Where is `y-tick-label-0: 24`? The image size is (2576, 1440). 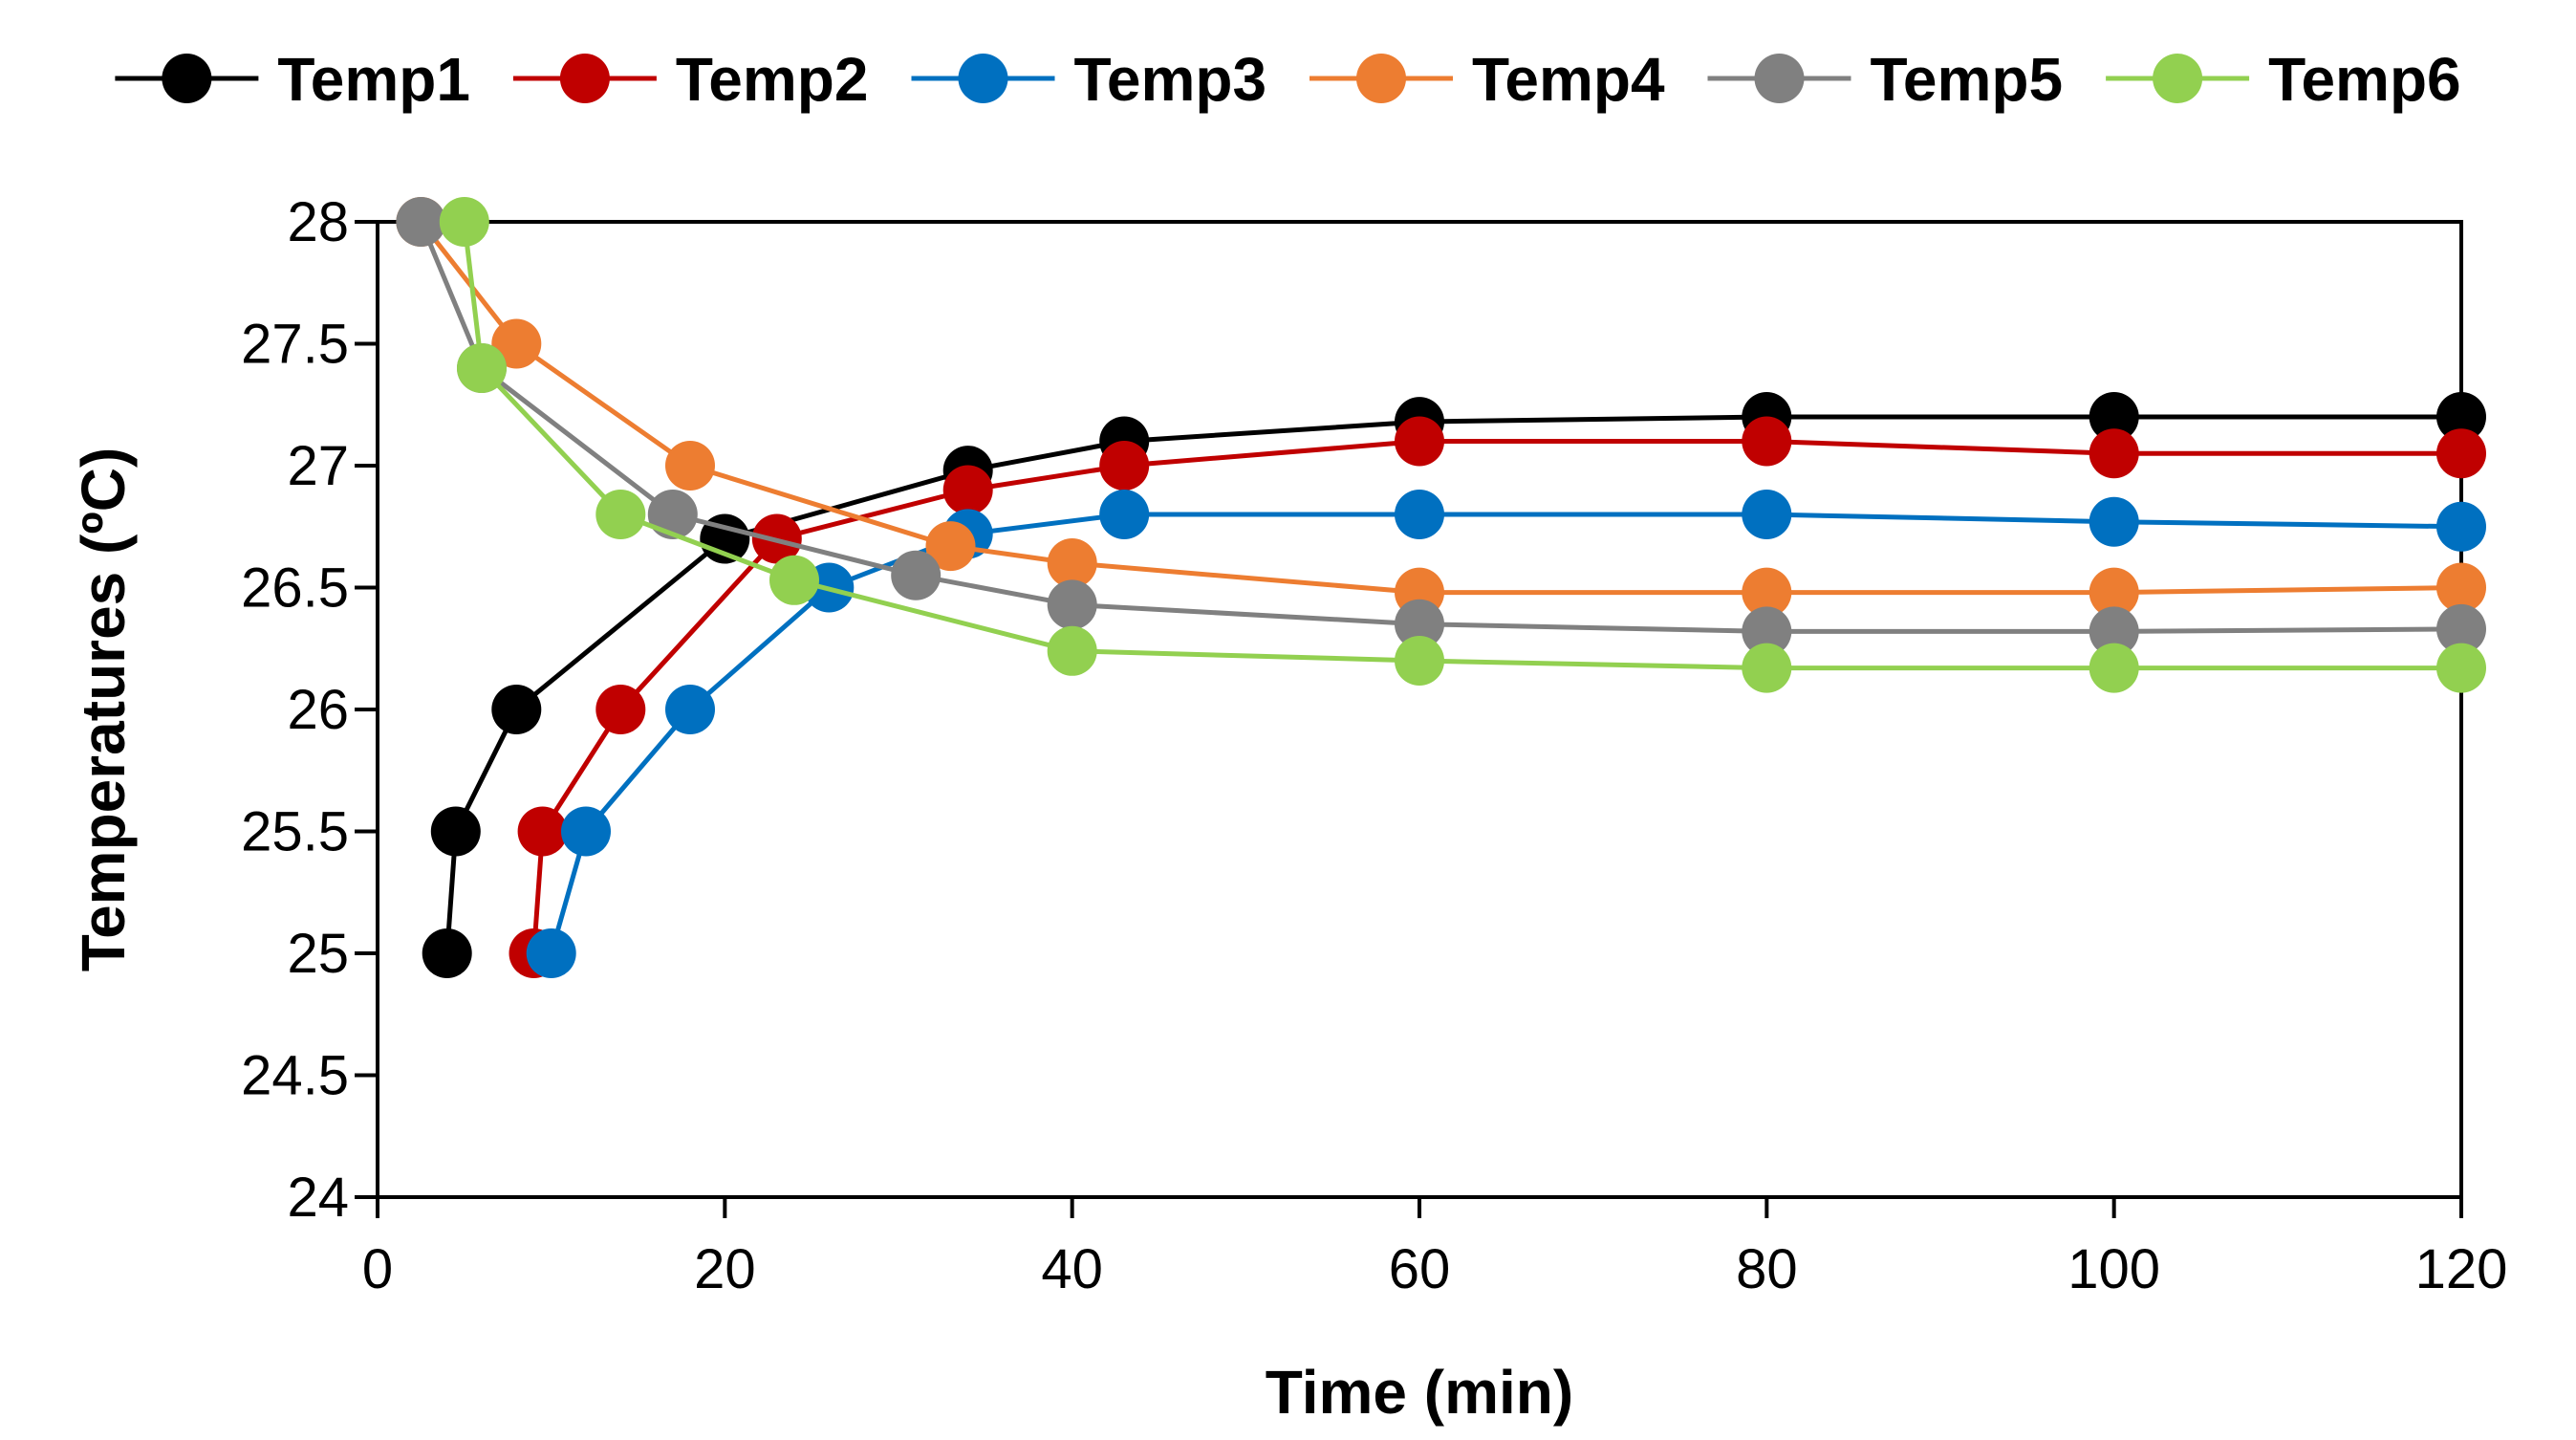 y-tick-label-0: 24 is located at coordinates (318, 1198).